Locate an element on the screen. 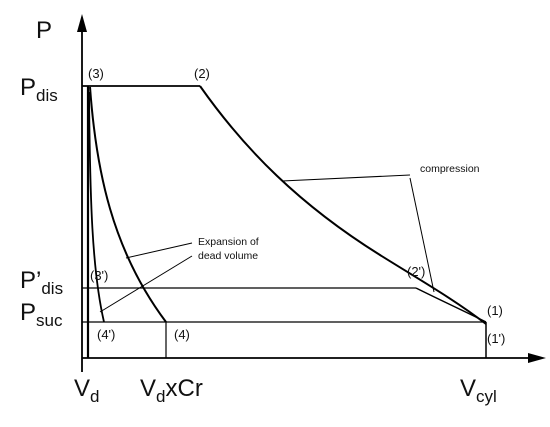 Image resolution: width=550 pixels, height=427 pixels. xtick-vdxcr: VdxCr is located at coordinates (171, 390).